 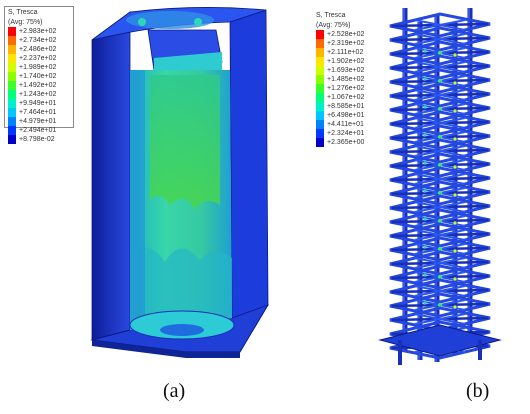 I want to click on legend-a-value: +2.494e+01, so click(x=38, y=130).